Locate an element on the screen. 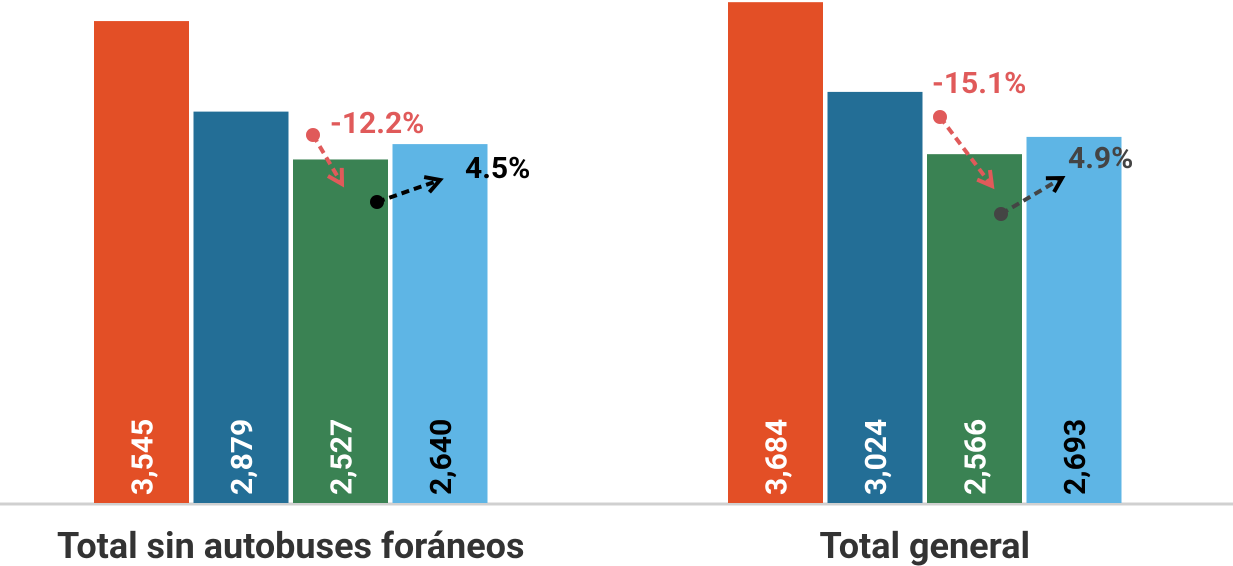  annotation: 4.9% is located at coordinates (1100, 158).